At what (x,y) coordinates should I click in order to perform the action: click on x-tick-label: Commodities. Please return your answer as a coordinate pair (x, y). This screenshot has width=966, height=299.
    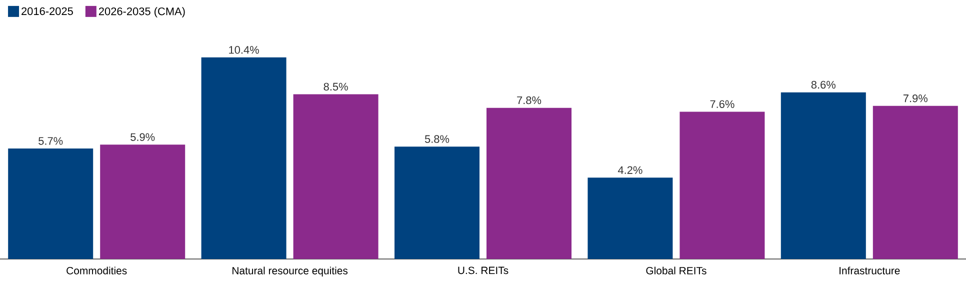
    Looking at the image, I should click on (96, 270).